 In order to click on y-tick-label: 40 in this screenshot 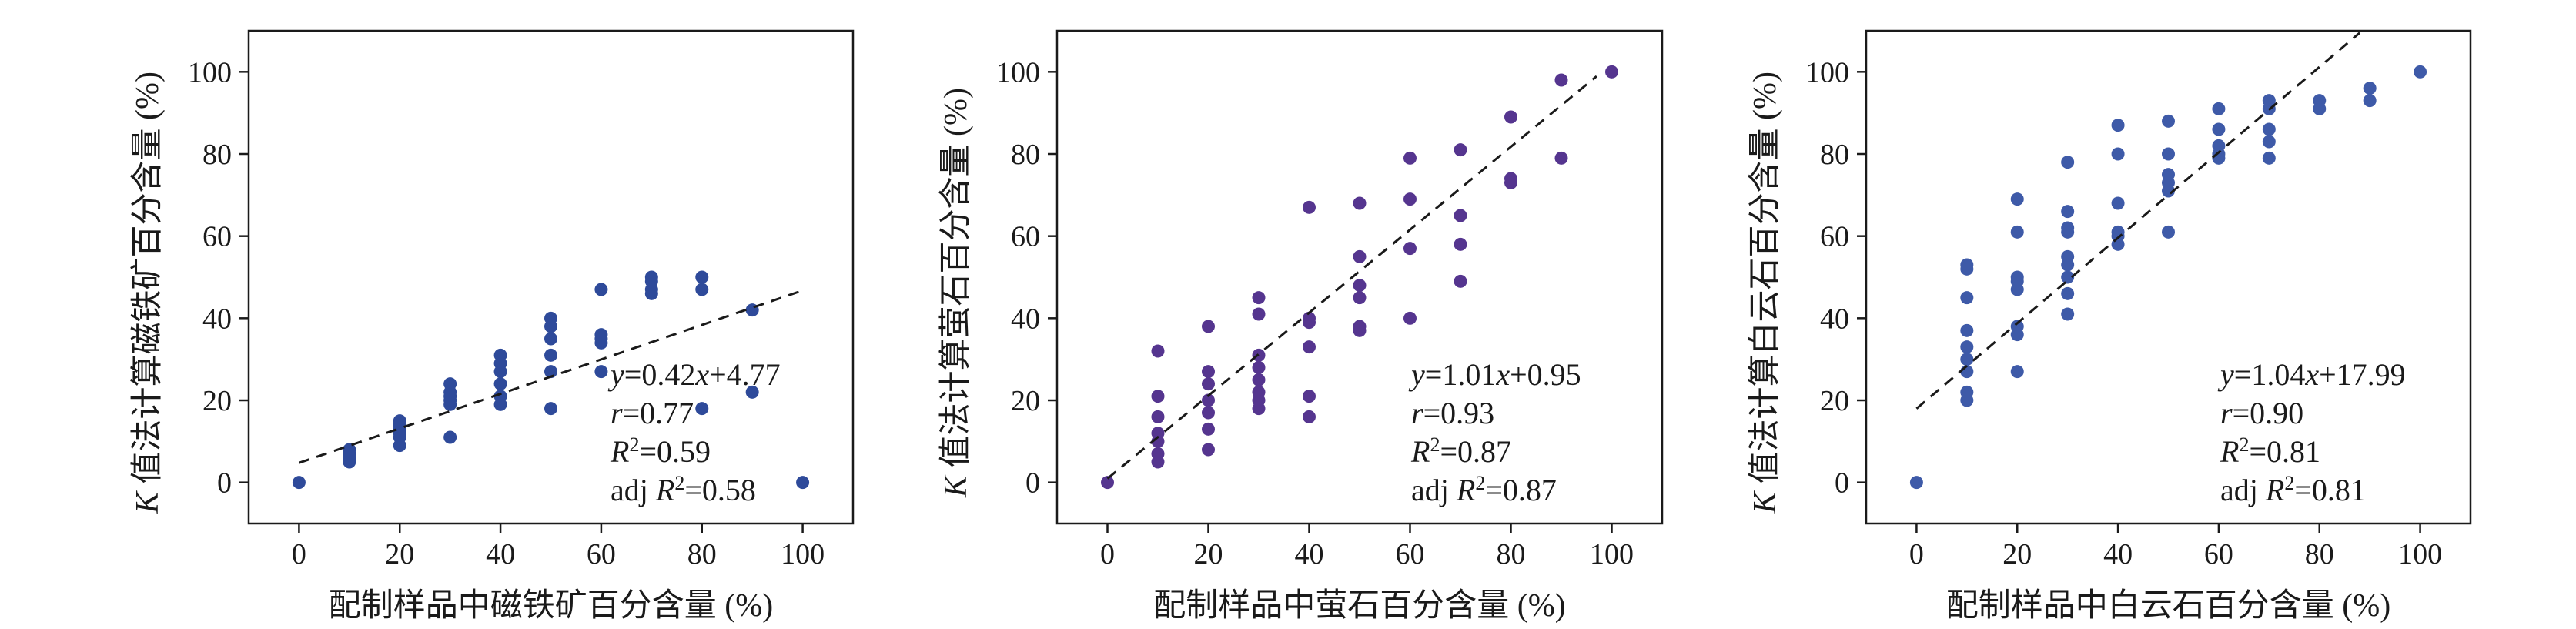, I will do `click(1026, 319)`.